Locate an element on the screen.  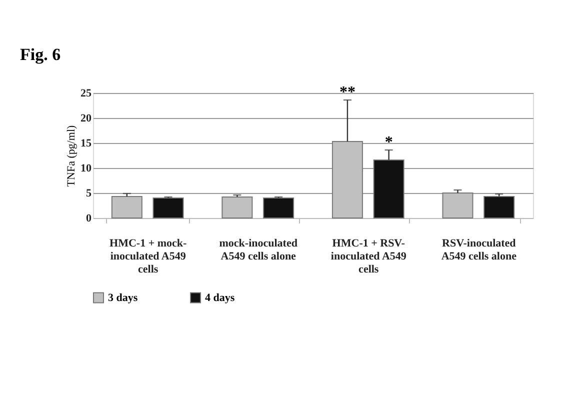
y-axis-title: TNFa (pg/ml) is located at coordinates (72, 155).